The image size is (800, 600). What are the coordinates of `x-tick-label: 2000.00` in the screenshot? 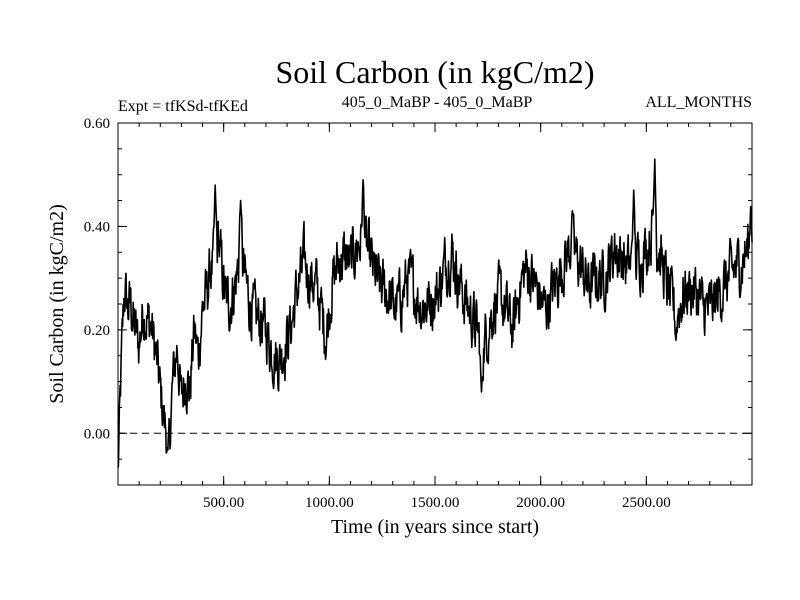 It's located at (540, 503).